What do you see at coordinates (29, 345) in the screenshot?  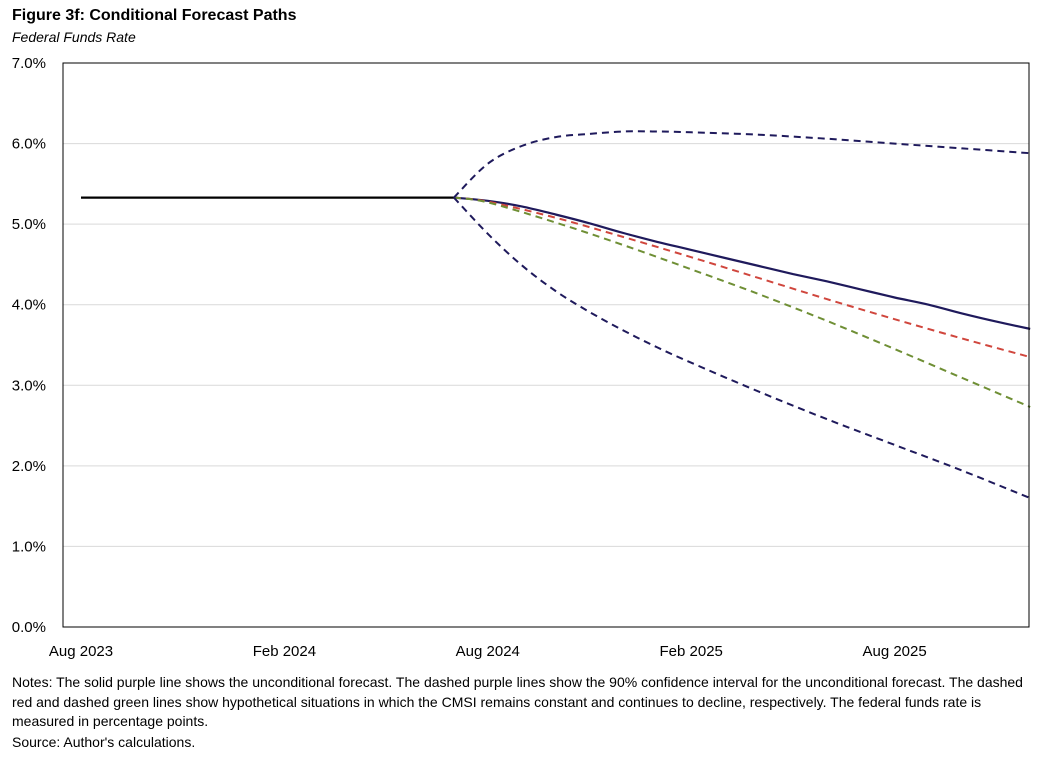 I see `y-axis-tick-labels: 0.0% 1.0% 2.0% 3.0% 4.0% 5.0% 6.0% 7.0%` at bounding box center [29, 345].